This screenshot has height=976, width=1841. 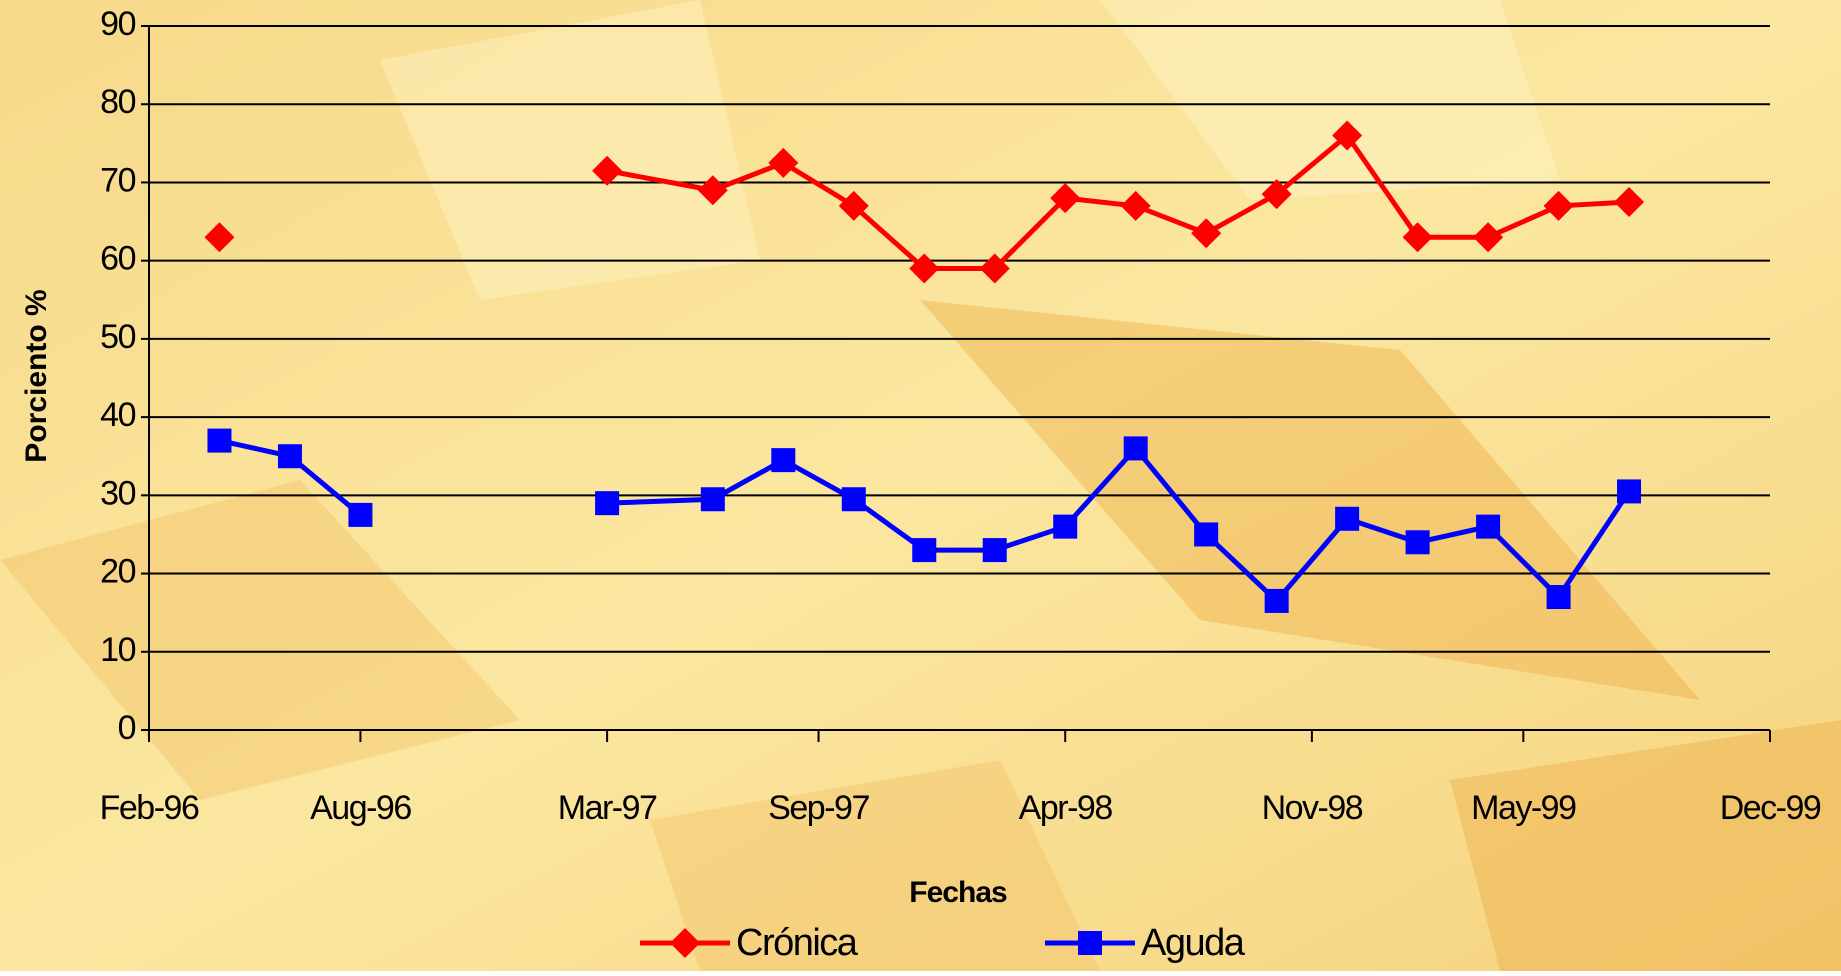 I want to click on x-tick-label: Sep-97, so click(x=818, y=808).